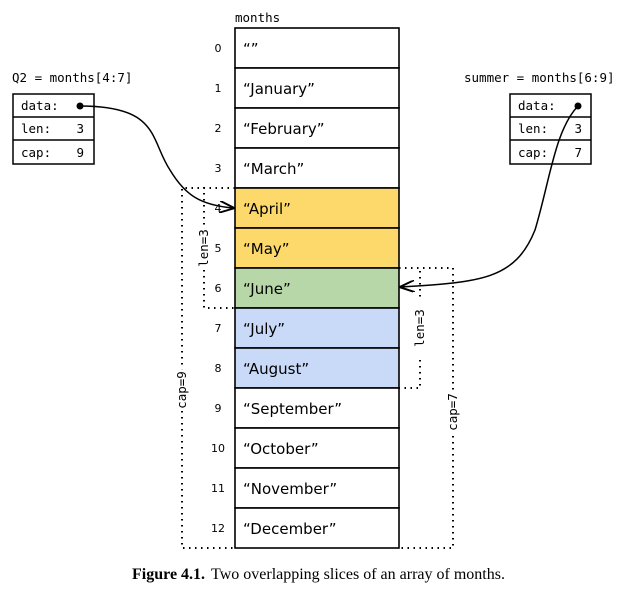 Image resolution: width=637 pixels, height=600 pixels. Describe the element at coordinates (218, 488) in the screenshot. I see `array-index: 11` at that location.